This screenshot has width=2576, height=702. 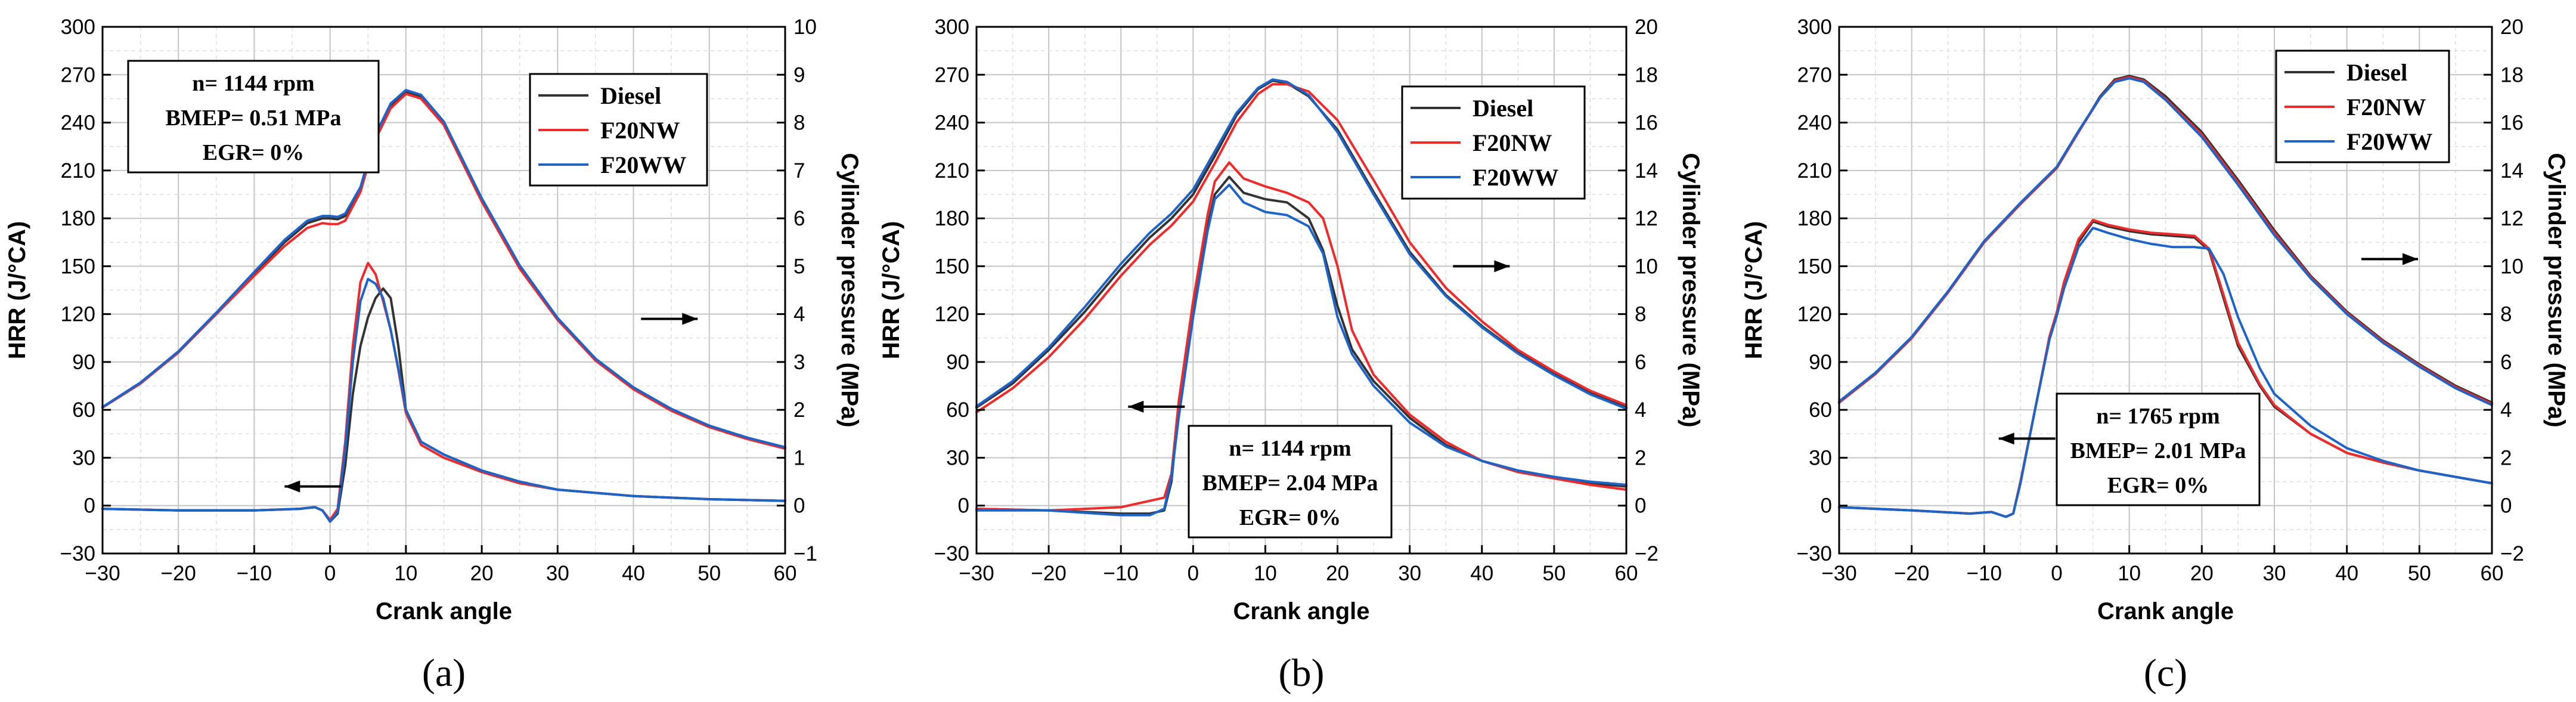 What do you see at coordinates (2376, 72) in the screenshot?
I see `panel-c-legend-label-diesel: Diesel` at bounding box center [2376, 72].